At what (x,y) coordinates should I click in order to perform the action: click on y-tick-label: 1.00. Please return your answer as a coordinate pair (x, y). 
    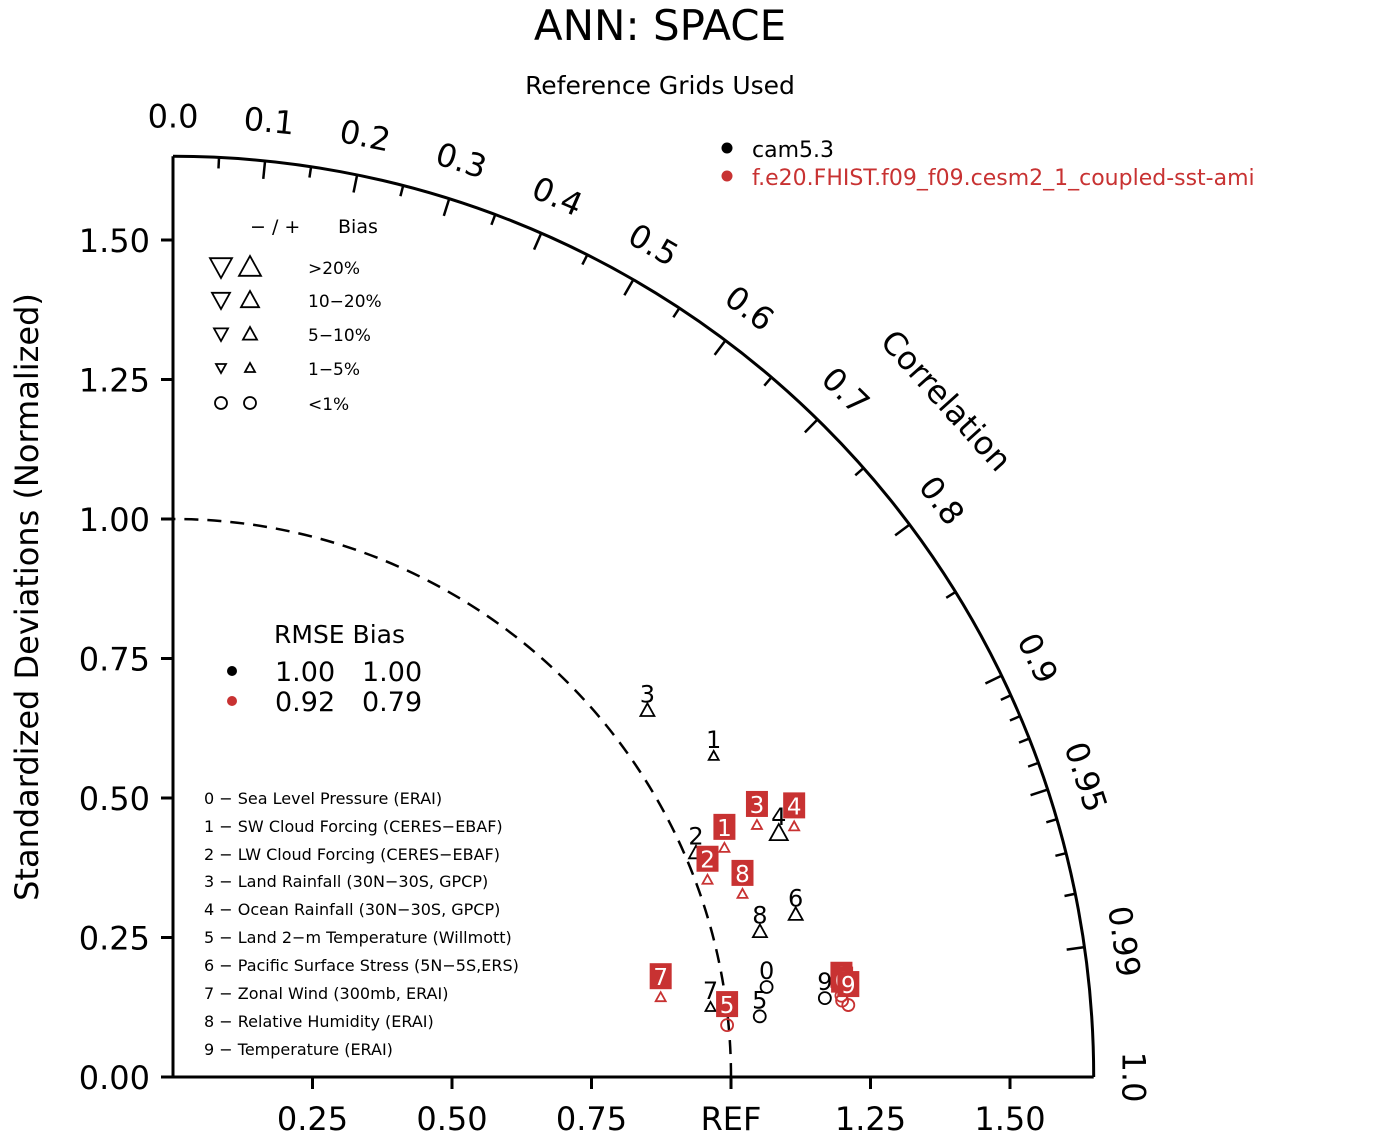
    Looking at the image, I should click on (114, 520).